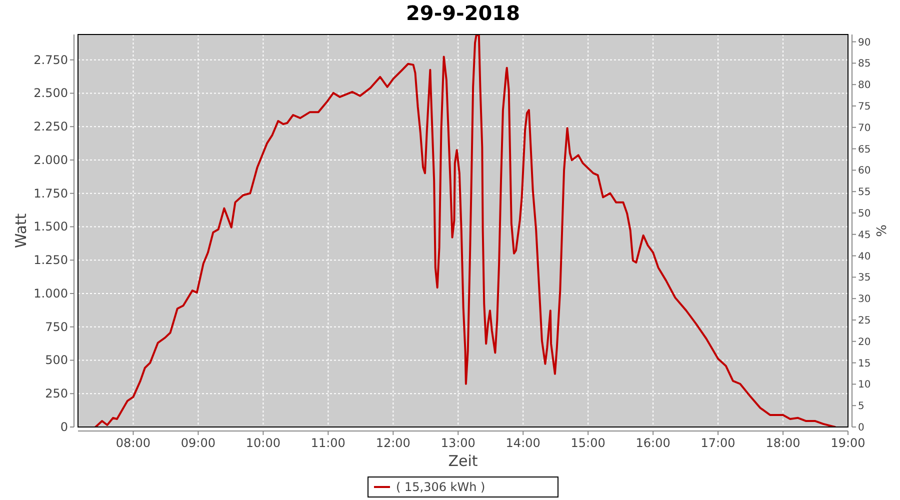 Image resolution: width=900 pixels, height=500 pixels. I want to click on y-tick-label: 2.250, so click(51, 127).